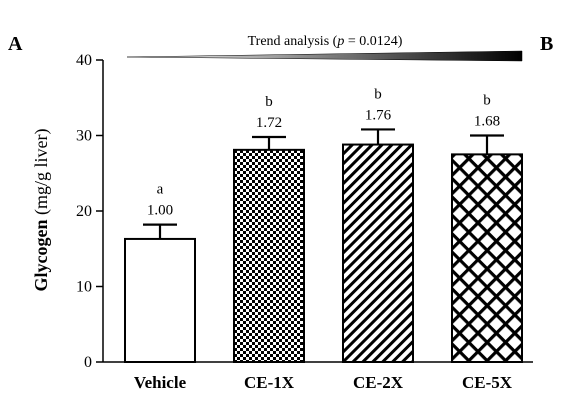 The height and width of the screenshot is (406, 567). I want to click on ratio-label-ce-5x: 1.68, so click(487, 122).